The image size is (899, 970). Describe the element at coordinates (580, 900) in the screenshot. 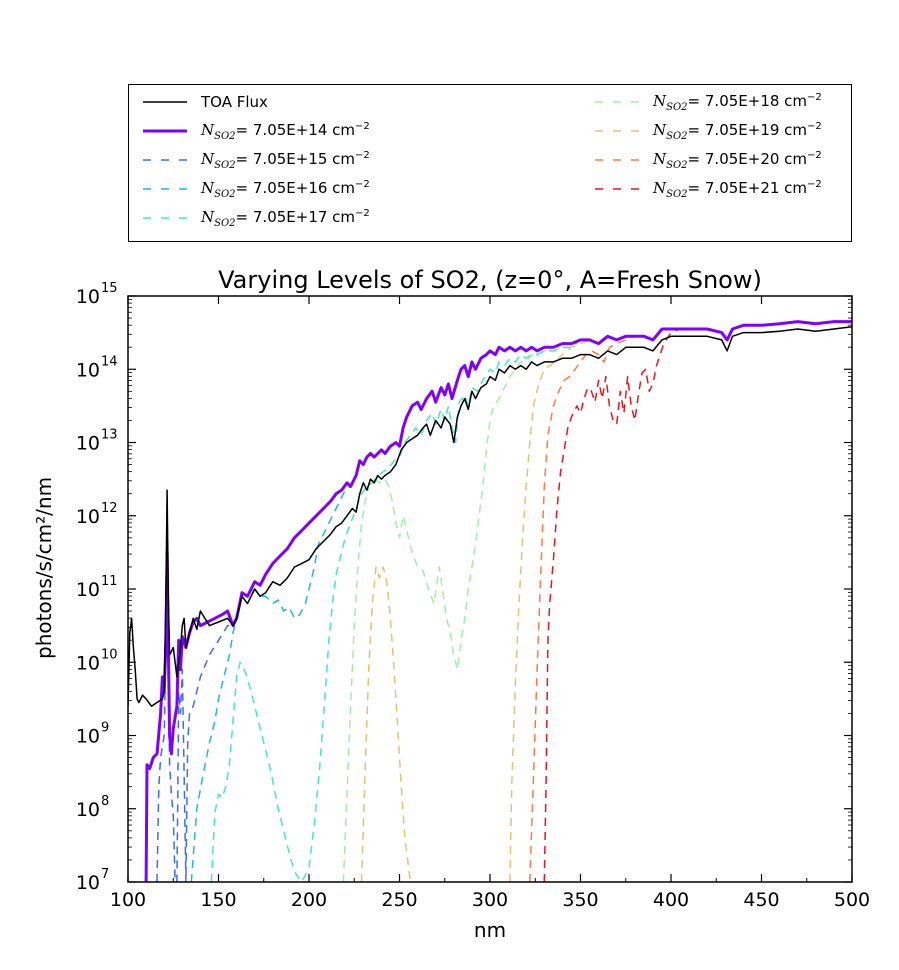

I see `x-tick-label: 350` at that location.